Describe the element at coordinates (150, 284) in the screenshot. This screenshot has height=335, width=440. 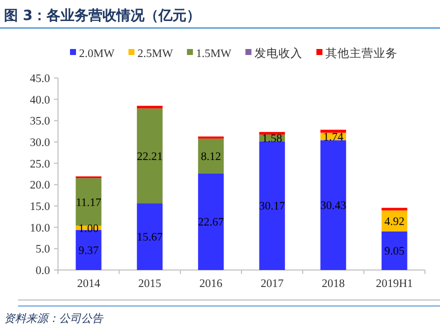
I see `x-tick-label: 2015` at that location.